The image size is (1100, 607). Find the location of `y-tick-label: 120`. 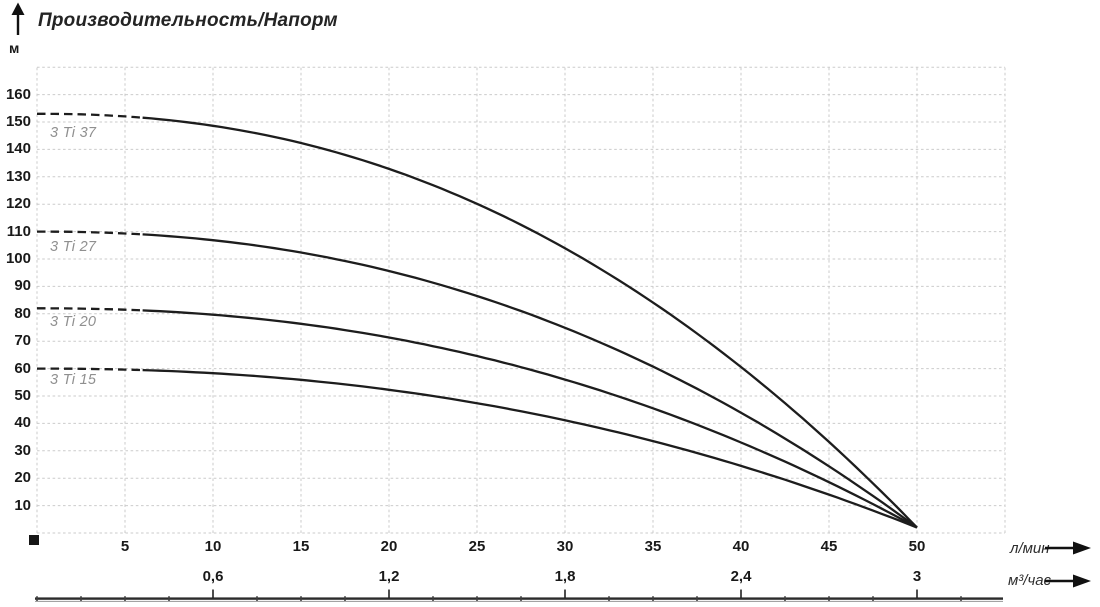

y-tick-label: 120 is located at coordinates (18, 204).